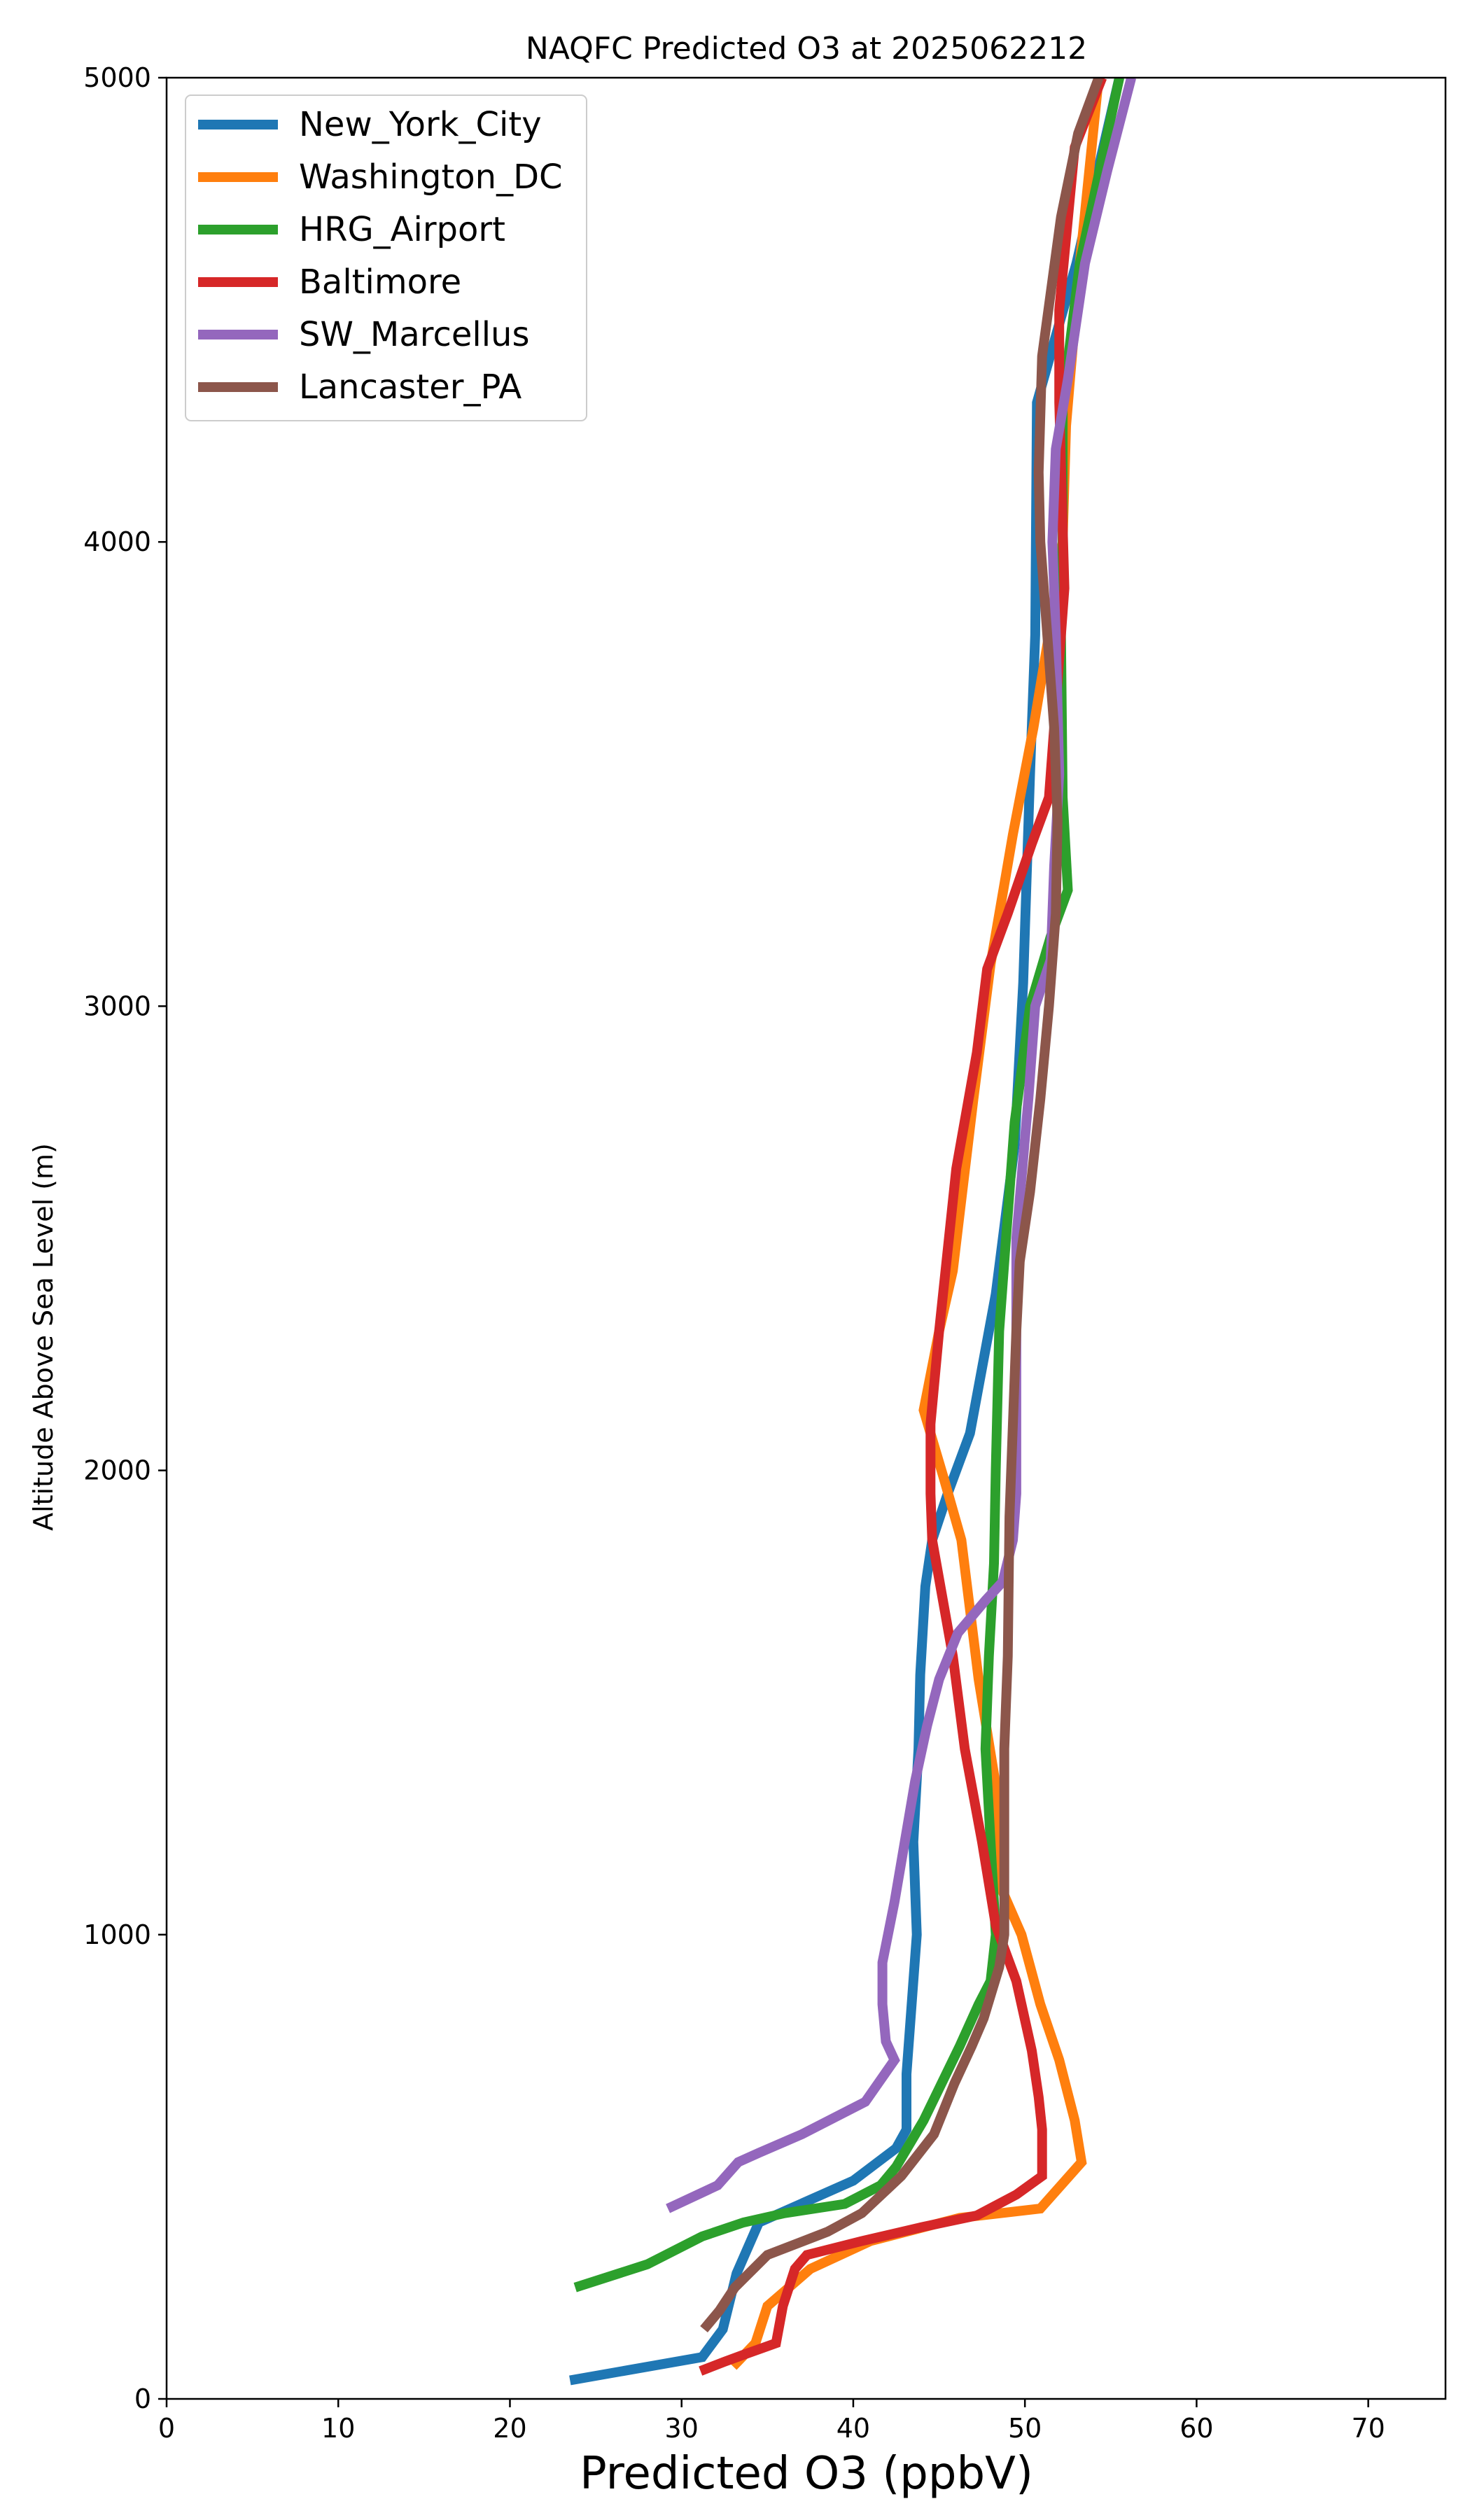 This screenshot has width=1470, height=2520. What do you see at coordinates (166, 2428) in the screenshot?
I see `x-tick-label: 0` at bounding box center [166, 2428].